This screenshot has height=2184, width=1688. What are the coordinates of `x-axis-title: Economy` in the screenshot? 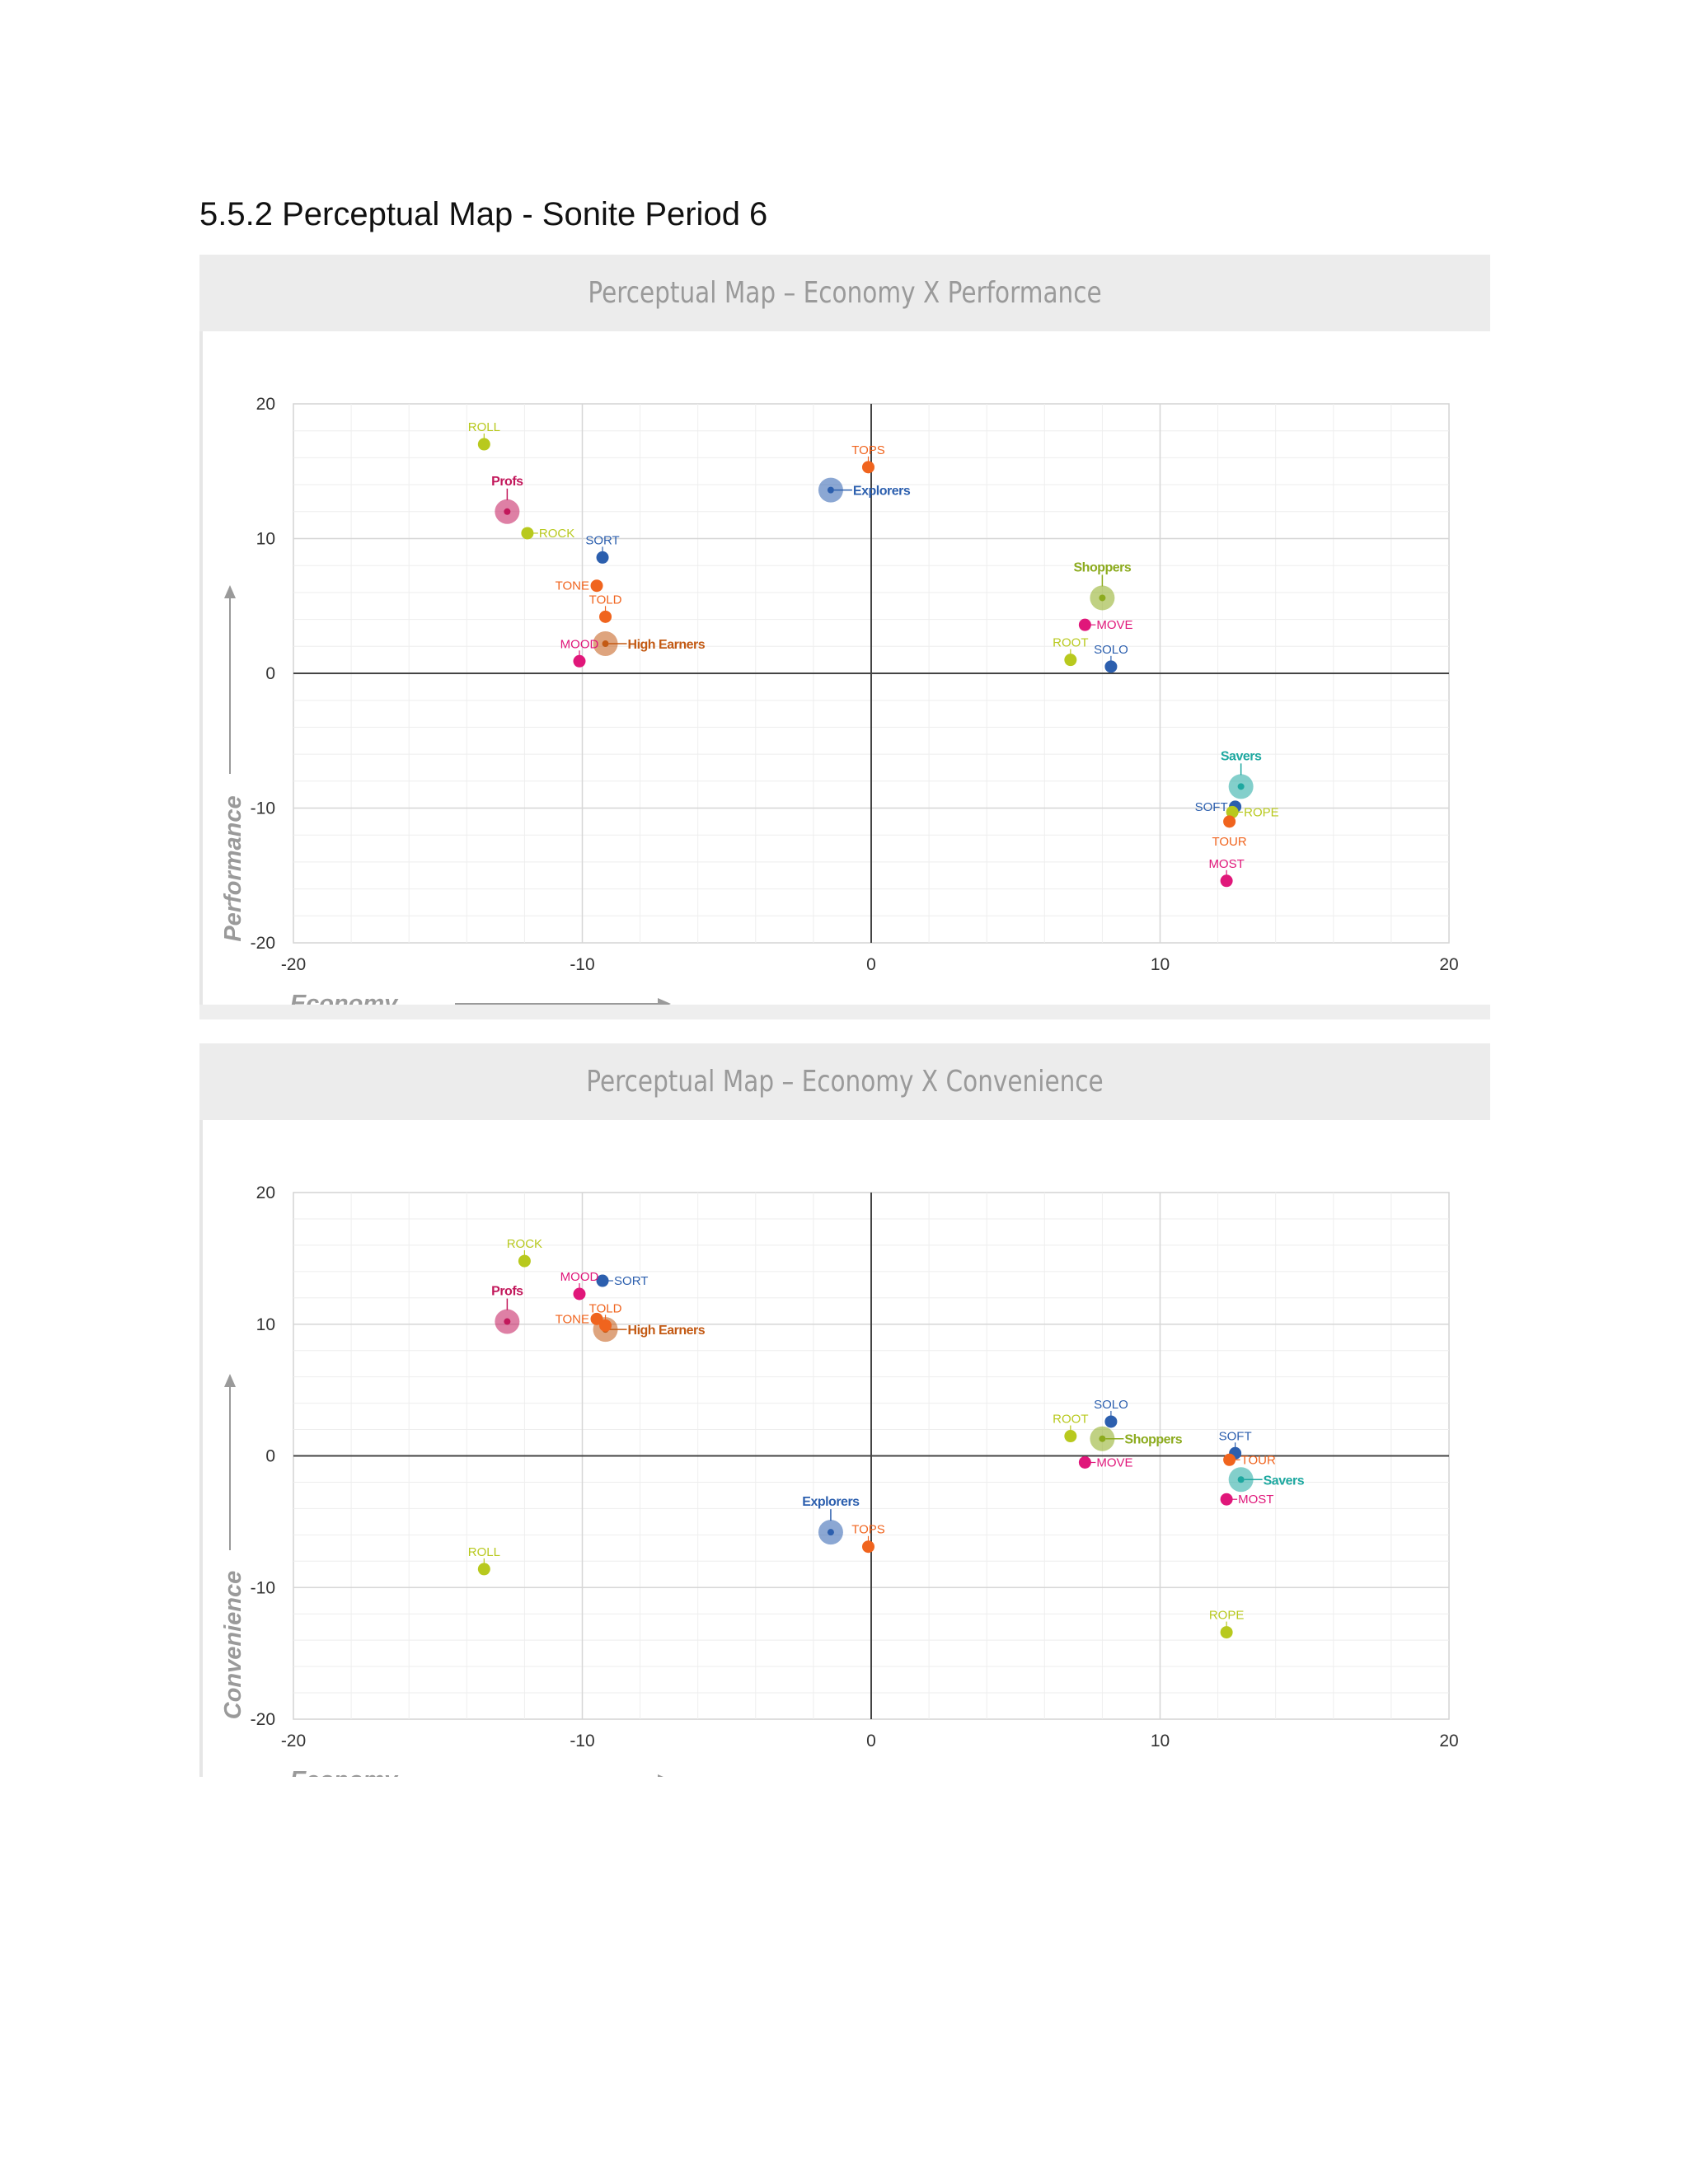 It's located at (344, 998).